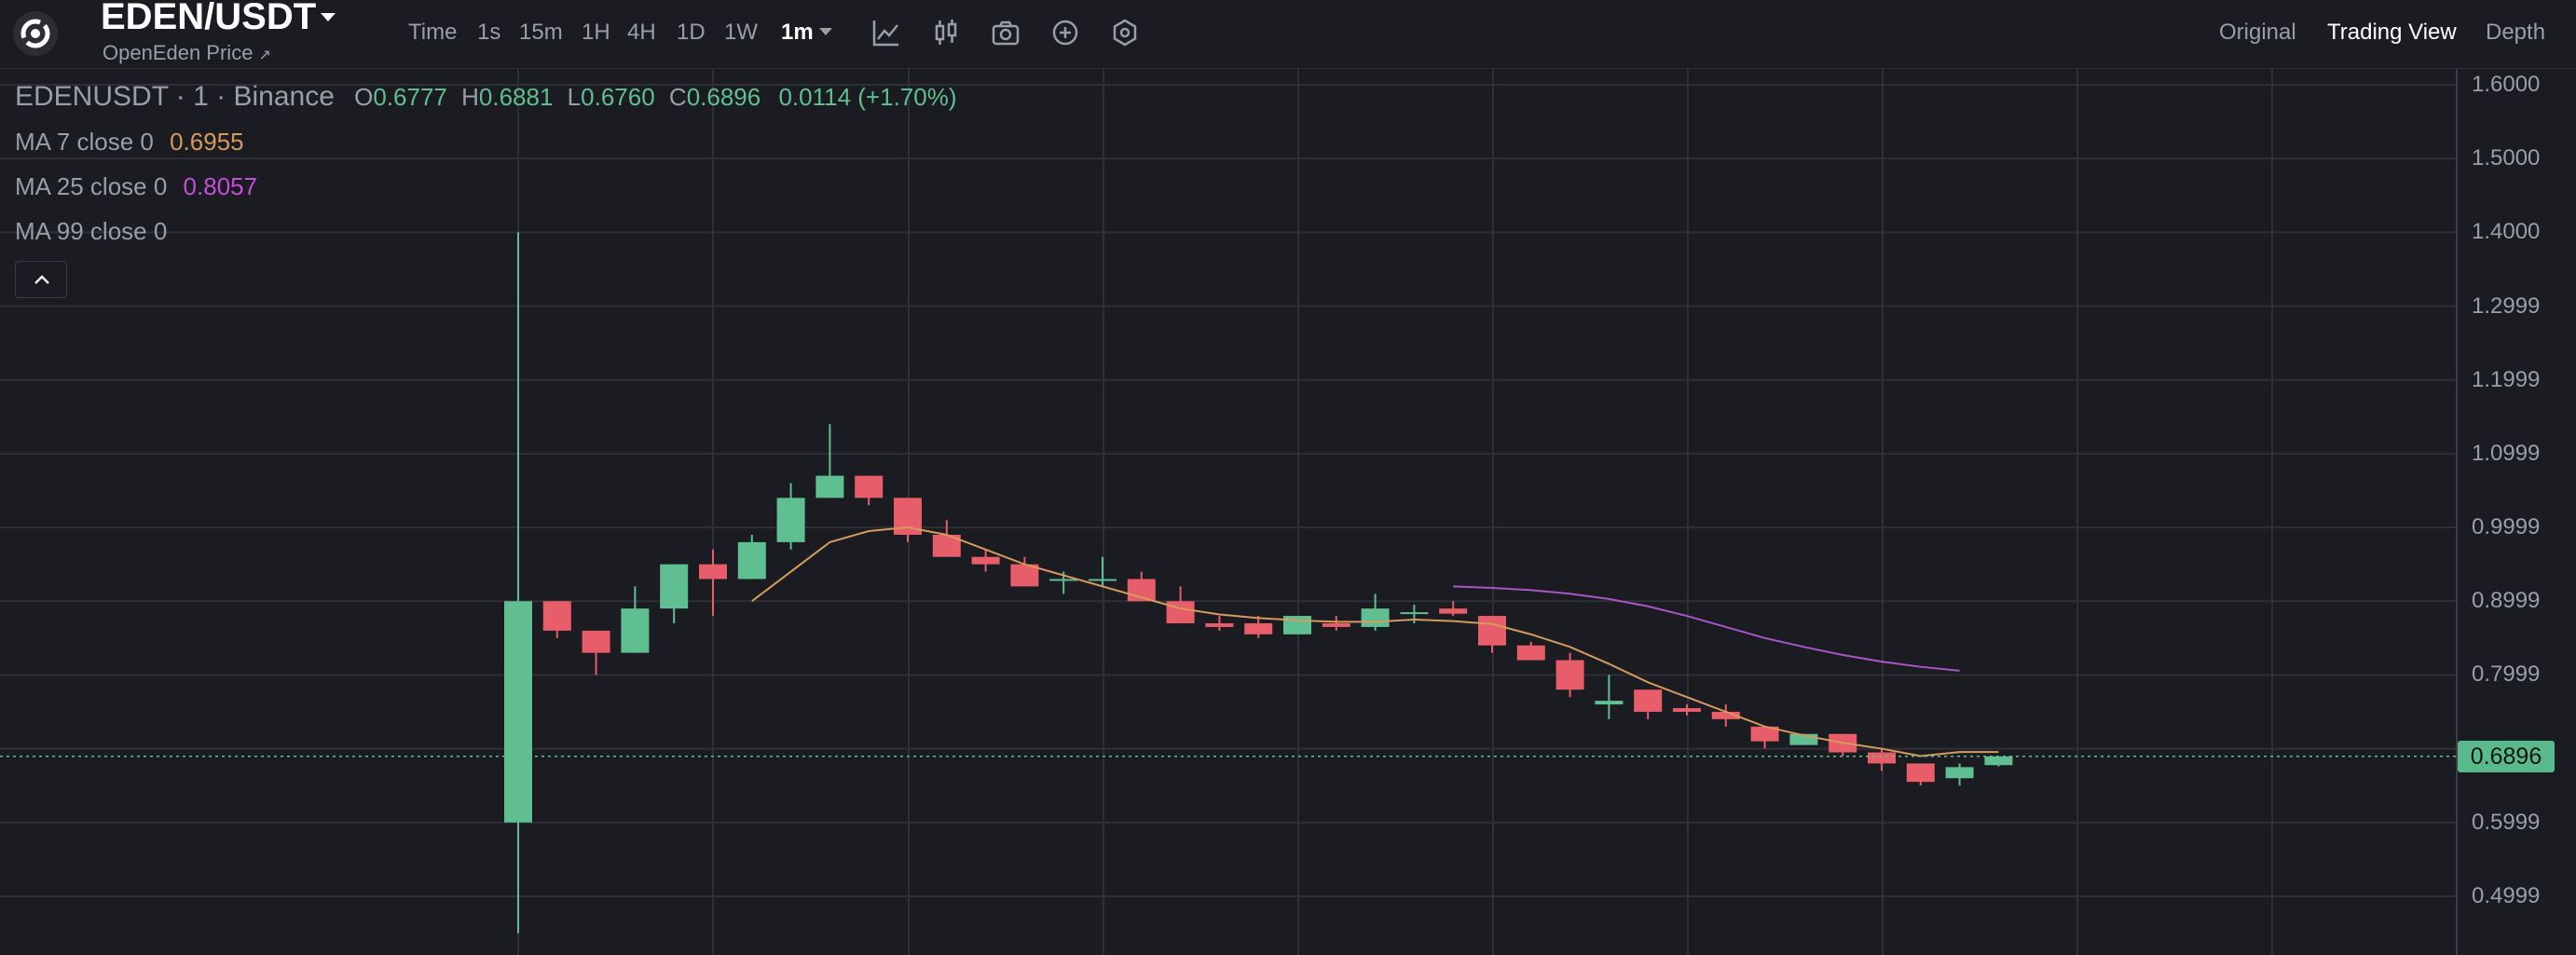 Image resolution: width=2576 pixels, height=955 pixels. What do you see at coordinates (641, 32) in the screenshot?
I see `timeframe-4h: 4H` at bounding box center [641, 32].